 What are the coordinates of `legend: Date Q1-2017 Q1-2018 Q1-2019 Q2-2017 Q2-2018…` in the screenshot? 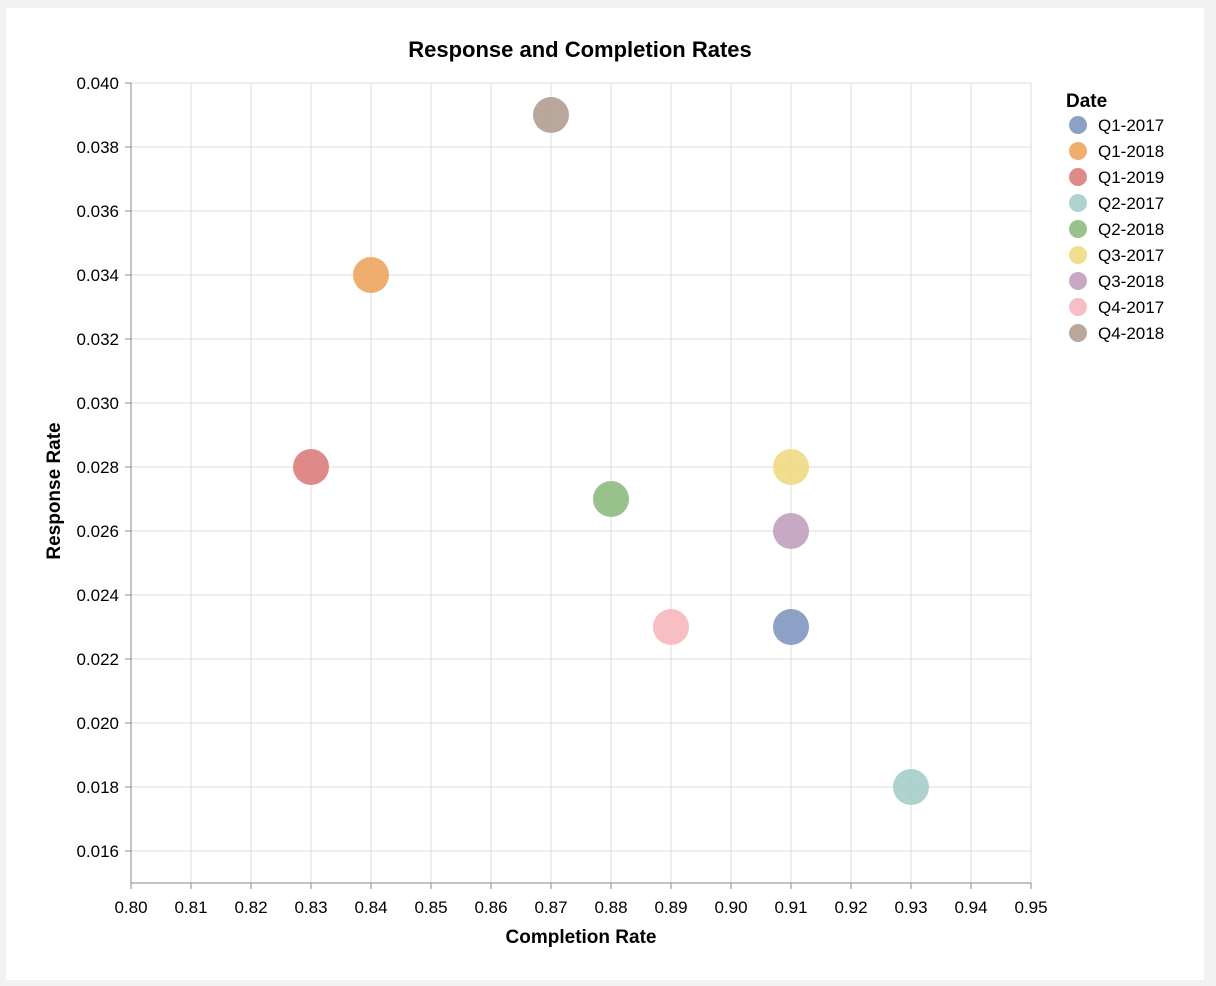 It's located at (1115, 217).